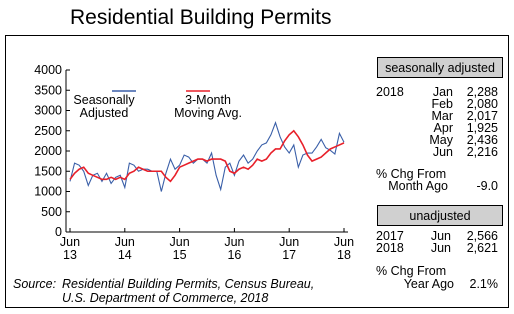 The image size is (514, 314). I want to click on panel-month: Mar, so click(442, 116).